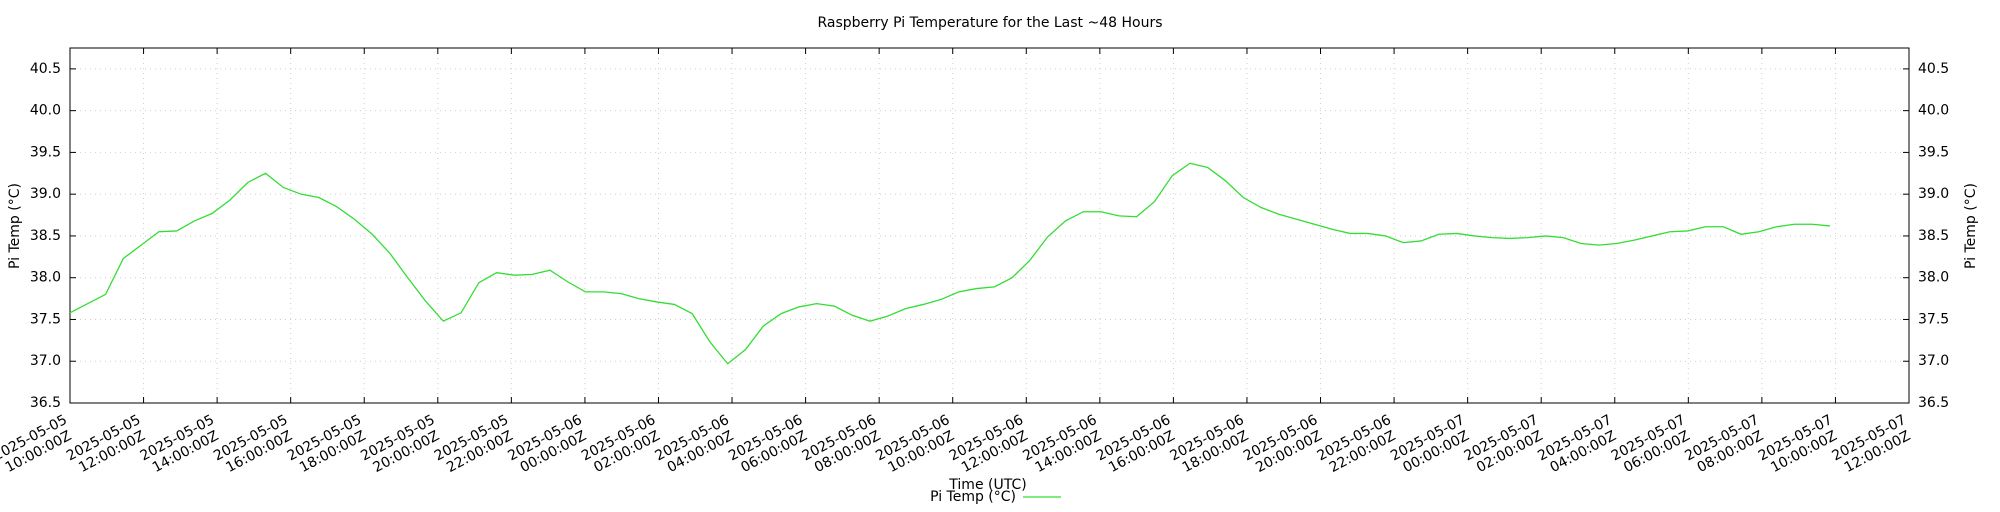 The image size is (2000, 512). Describe the element at coordinates (183, 444) in the screenshot. I see `x-tick-label: 2025-05-05 14:00:00Z` at that location.